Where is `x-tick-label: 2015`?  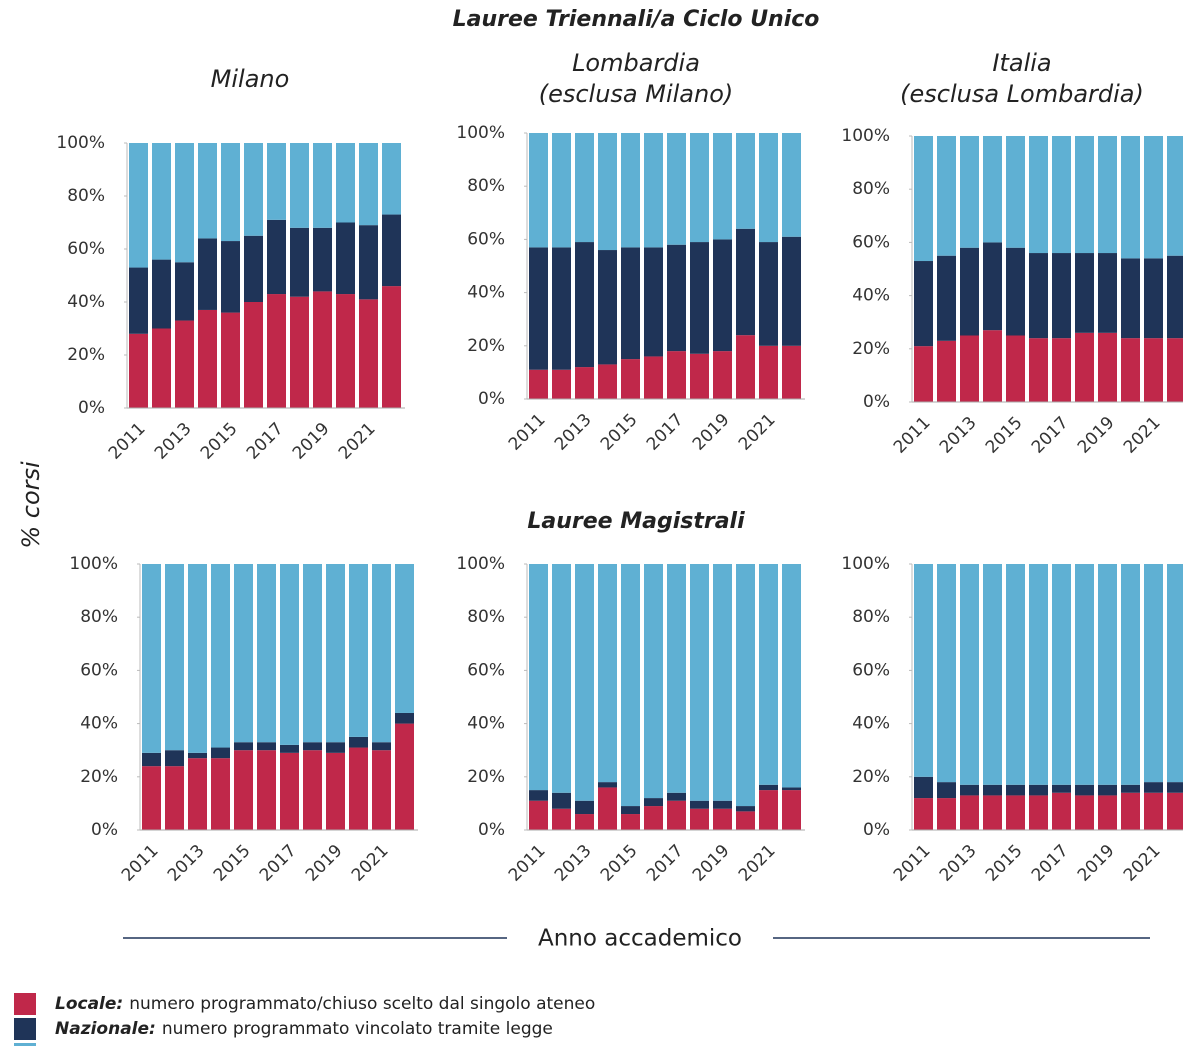 x-tick-label: 2015 is located at coordinates (219, 441).